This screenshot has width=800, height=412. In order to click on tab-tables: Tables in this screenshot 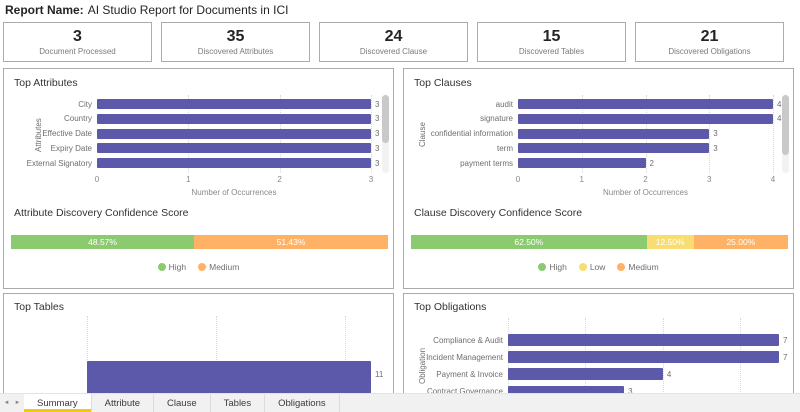, I will do `click(238, 403)`.